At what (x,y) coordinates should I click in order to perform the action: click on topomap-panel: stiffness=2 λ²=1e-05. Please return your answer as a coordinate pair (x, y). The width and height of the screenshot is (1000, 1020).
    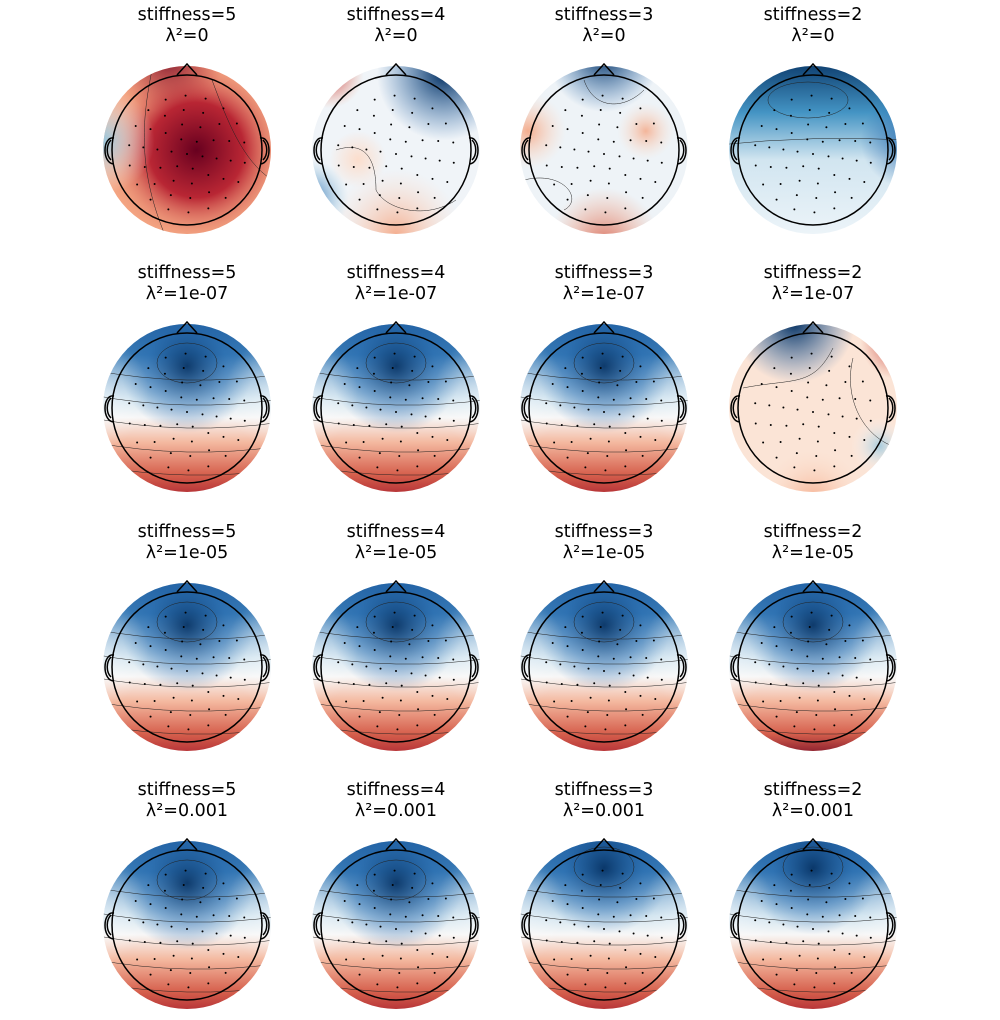
    Looking at the image, I should click on (813, 642).